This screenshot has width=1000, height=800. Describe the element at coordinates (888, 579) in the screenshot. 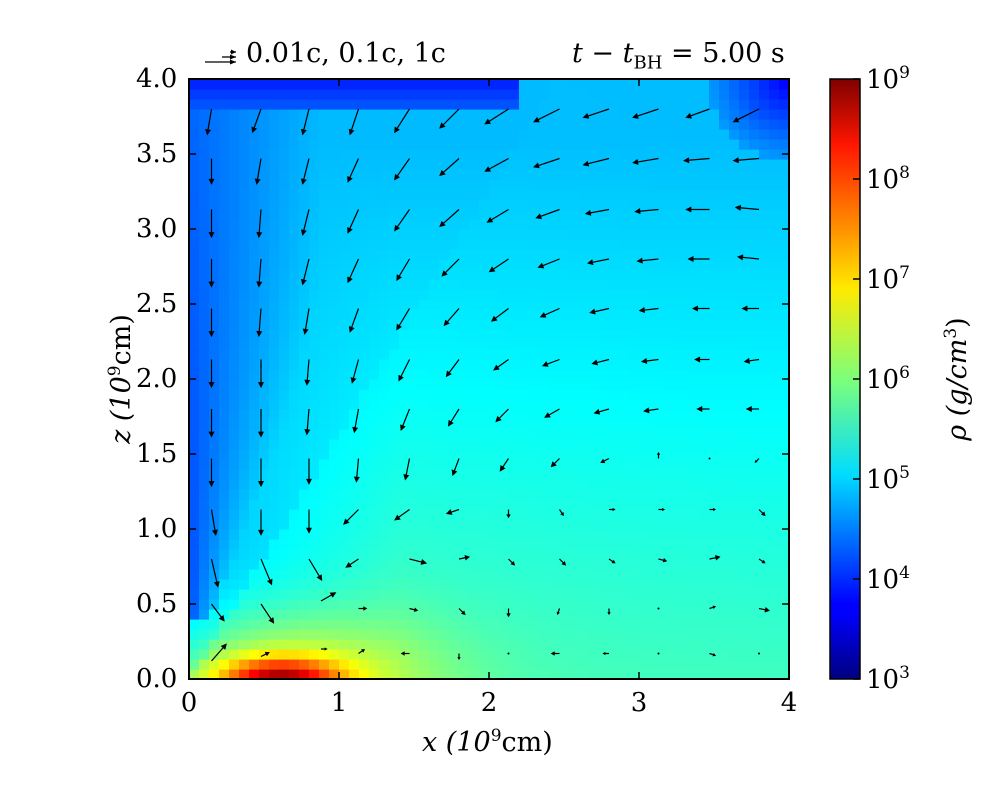

I see `colorbar-tick-label: 104` at that location.